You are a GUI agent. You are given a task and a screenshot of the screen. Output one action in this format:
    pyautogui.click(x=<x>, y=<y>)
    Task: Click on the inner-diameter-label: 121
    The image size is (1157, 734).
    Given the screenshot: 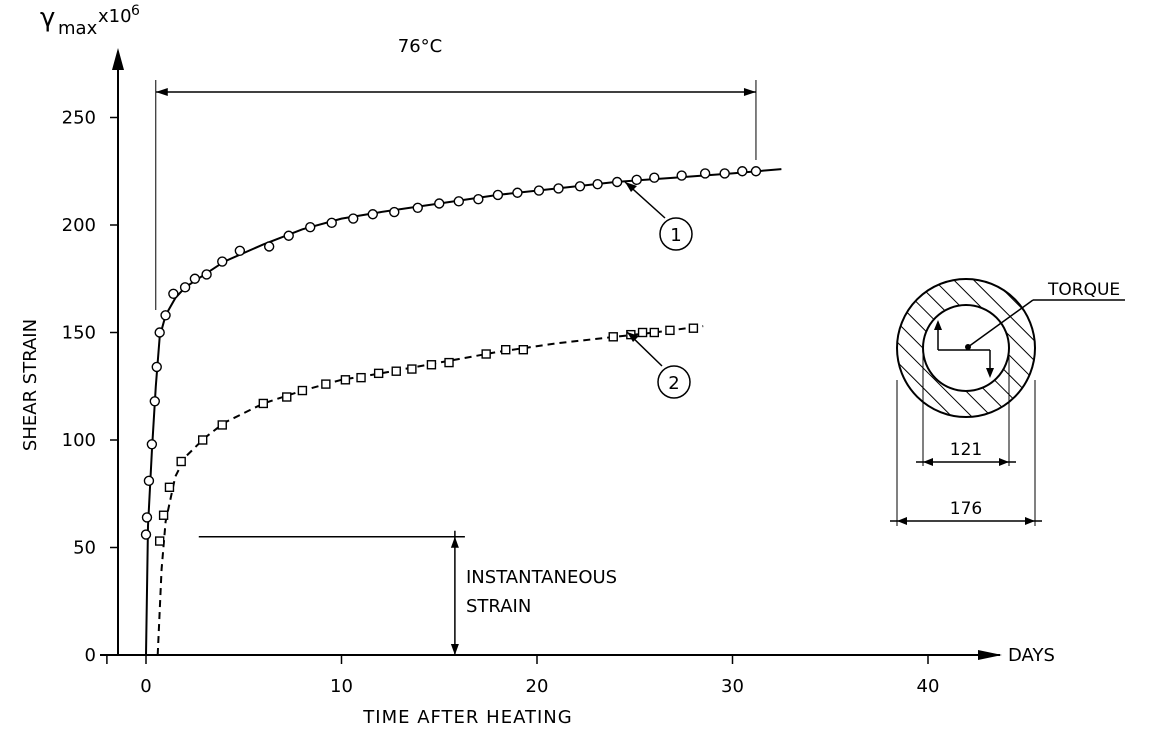 What is the action you would take?
    pyautogui.click(x=966, y=450)
    